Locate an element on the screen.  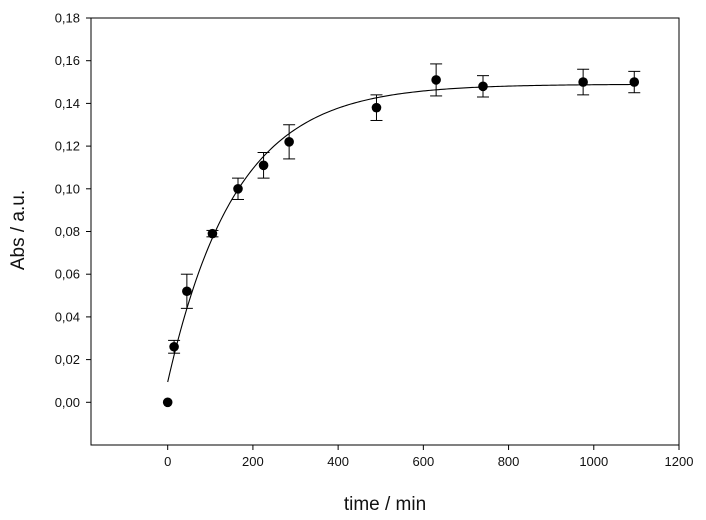
x-tick-labels: 0 200 400 600 800 1000 1200 is located at coordinates (428, 461).